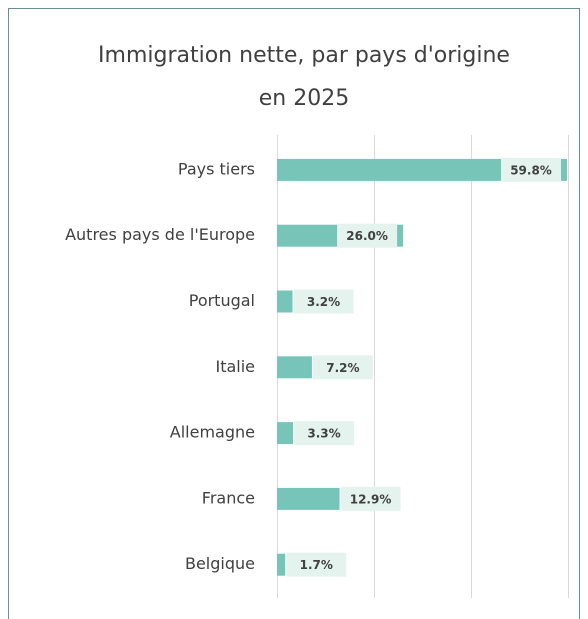 Image resolution: width=588 pixels, height=619 pixels. I want to click on value-label: 59.8%, so click(531, 170).